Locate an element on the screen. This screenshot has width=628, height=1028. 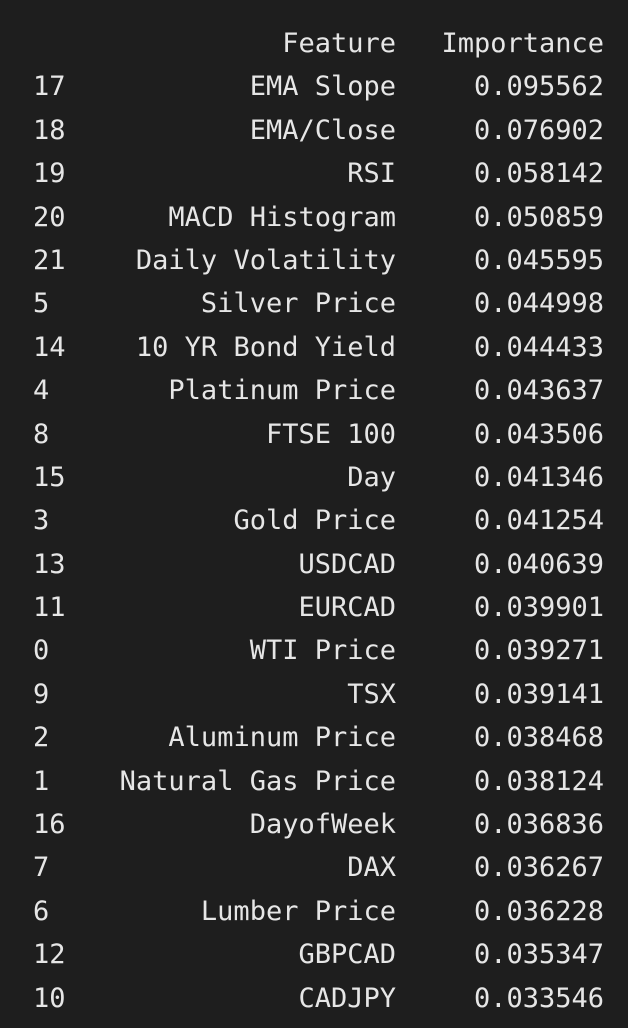
importance-value: 0.038468 is located at coordinates (538, 738).